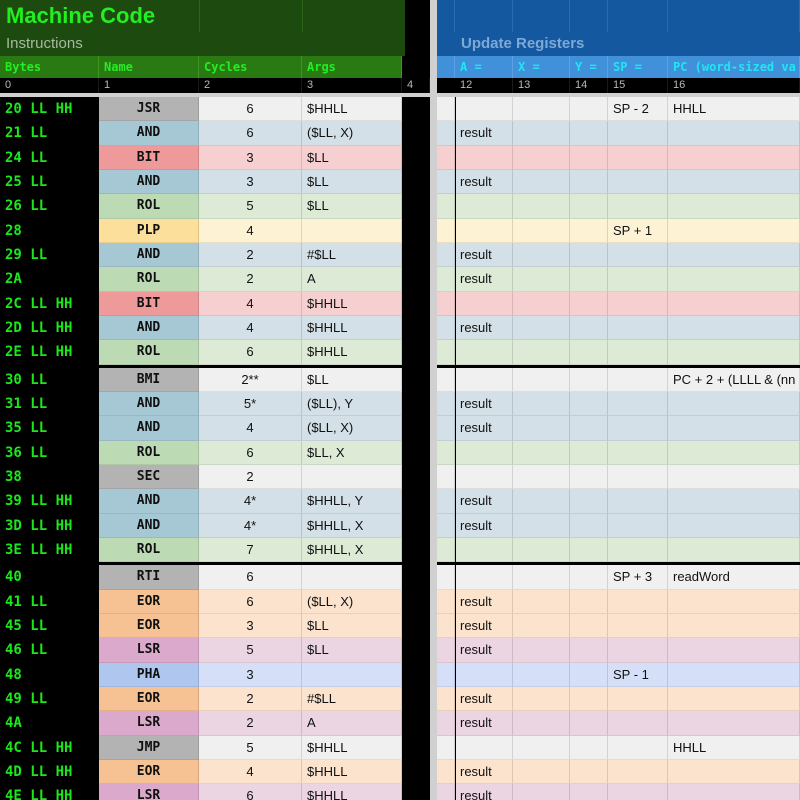 Image resolution: width=800 pixels, height=800 pixels. What do you see at coordinates (149, 674) in the screenshot?
I see `cell-name: PHA` at bounding box center [149, 674].